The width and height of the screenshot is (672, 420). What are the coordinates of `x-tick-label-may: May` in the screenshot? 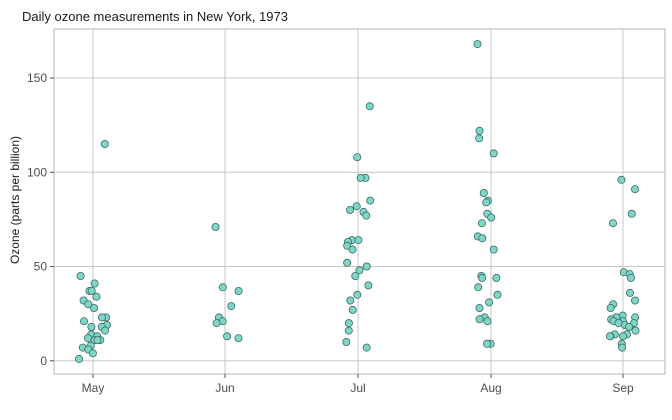 It's located at (93, 388).